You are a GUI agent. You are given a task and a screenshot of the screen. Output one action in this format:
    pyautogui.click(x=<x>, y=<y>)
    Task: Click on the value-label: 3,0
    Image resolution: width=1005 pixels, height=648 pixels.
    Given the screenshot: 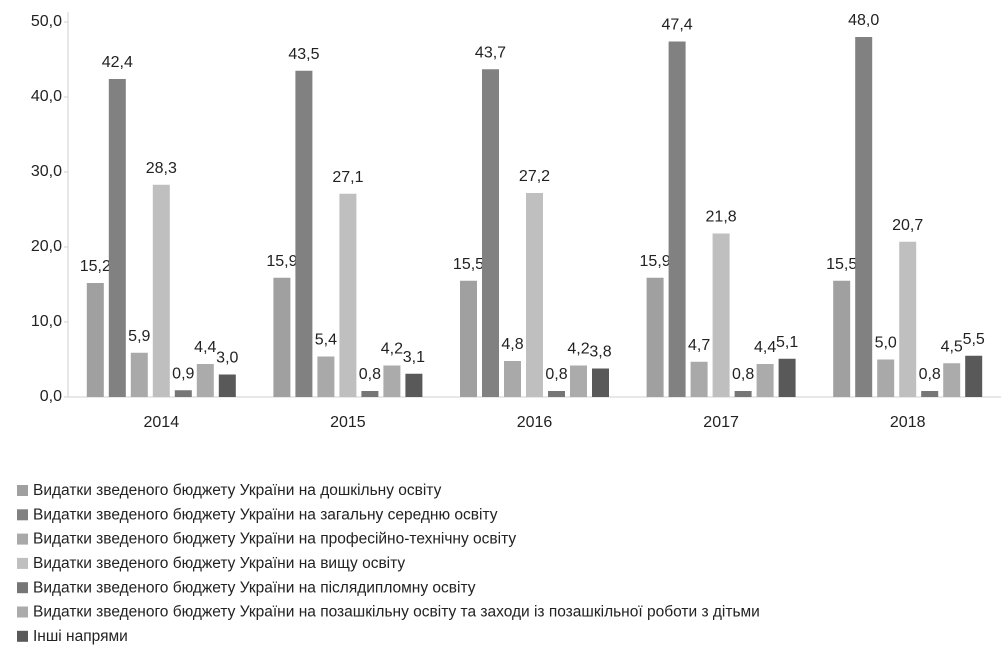 What is the action you would take?
    pyautogui.click(x=227, y=358)
    